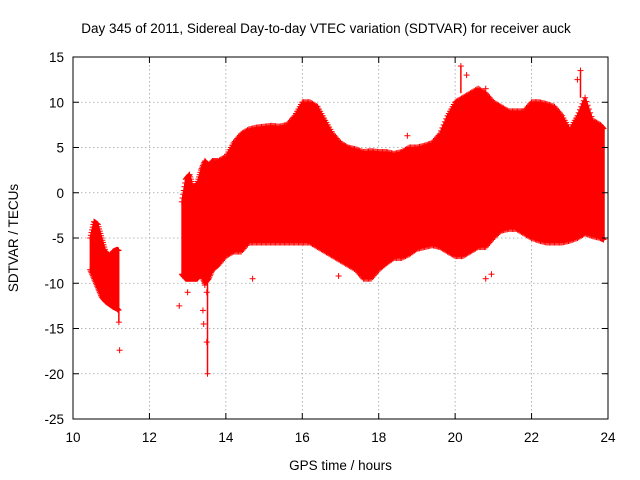 This screenshot has width=640, height=480. What do you see at coordinates (54, 419) in the screenshot?
I see `y-tick-label: -25` at bounding box center [54, 419].